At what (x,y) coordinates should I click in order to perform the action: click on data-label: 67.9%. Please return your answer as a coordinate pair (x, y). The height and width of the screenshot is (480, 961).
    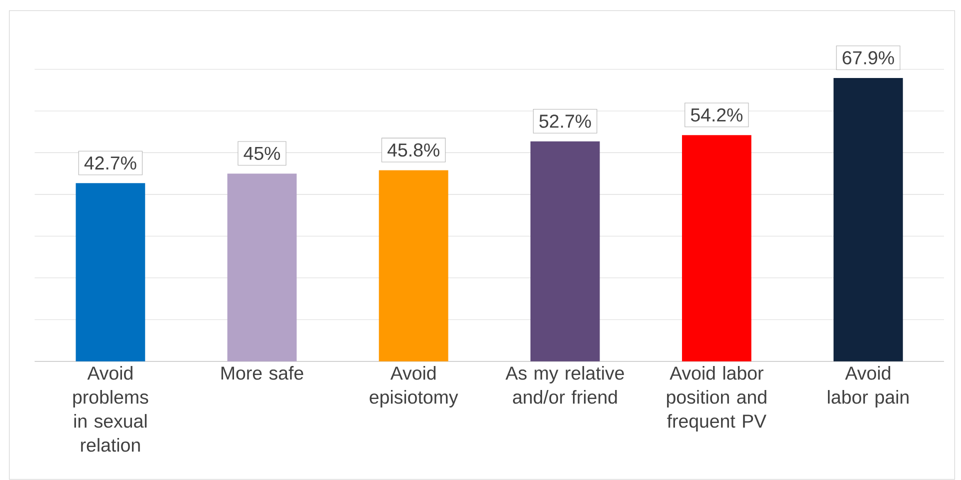
    Looking at the image, I should click on (868, 57).